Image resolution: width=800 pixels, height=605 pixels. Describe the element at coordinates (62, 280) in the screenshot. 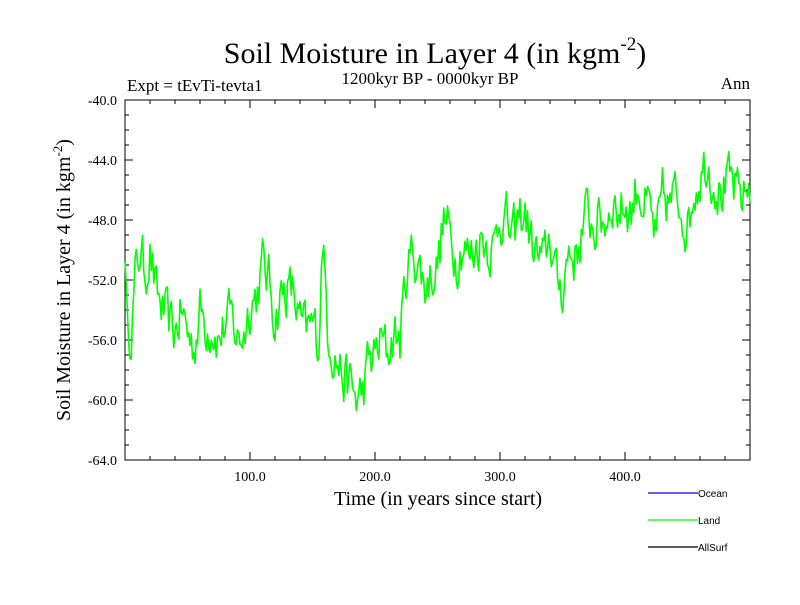

I see `y-axis-label: Soil Moisture in Layer 4 (in kgm-2)` at that location.